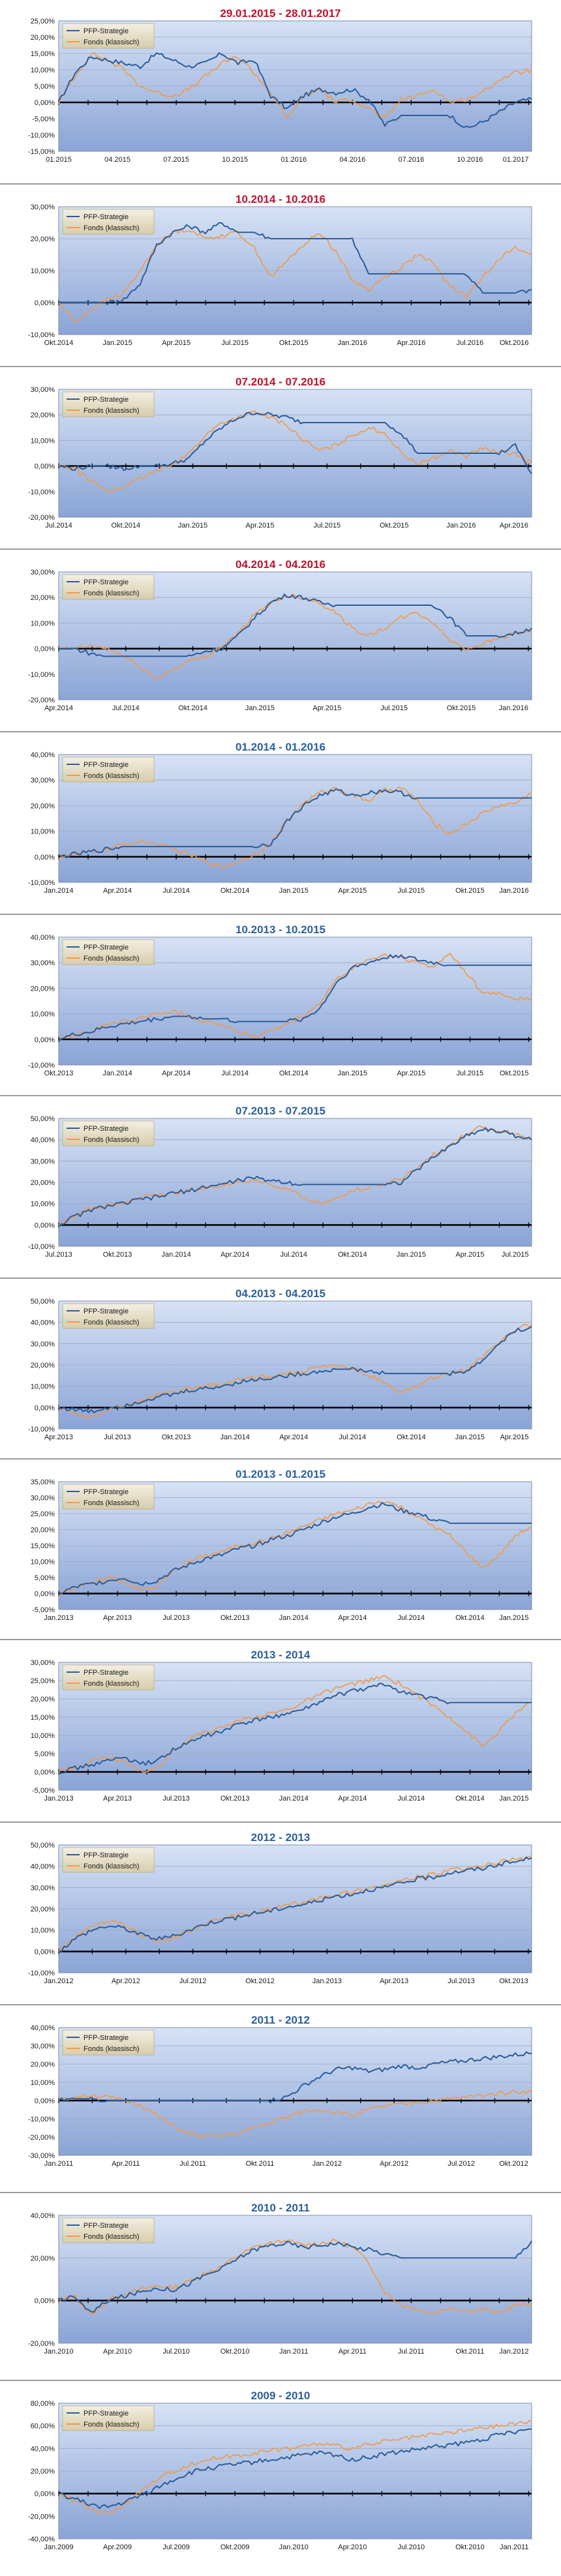 This screenshot has height=2576, width=561. Describe the element at coordinates (461, 526) in the screenshot. I see `x-tick-label: Jan.2016` at that location.